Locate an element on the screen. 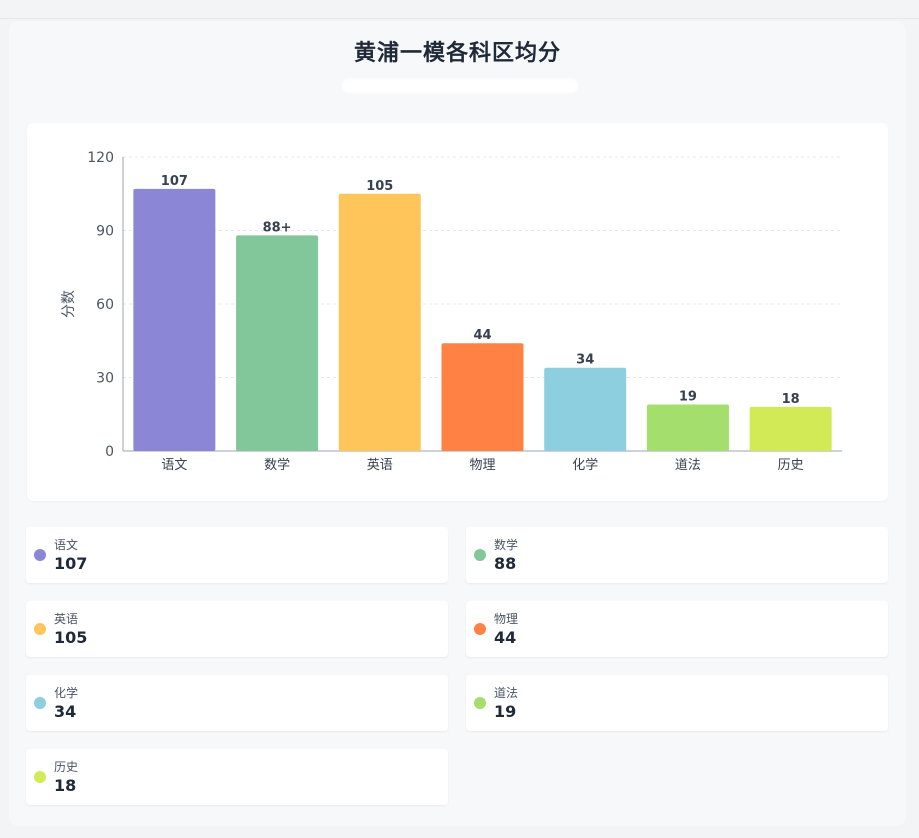  x-tick-label: 英语 is located at coordinates (380, 465).